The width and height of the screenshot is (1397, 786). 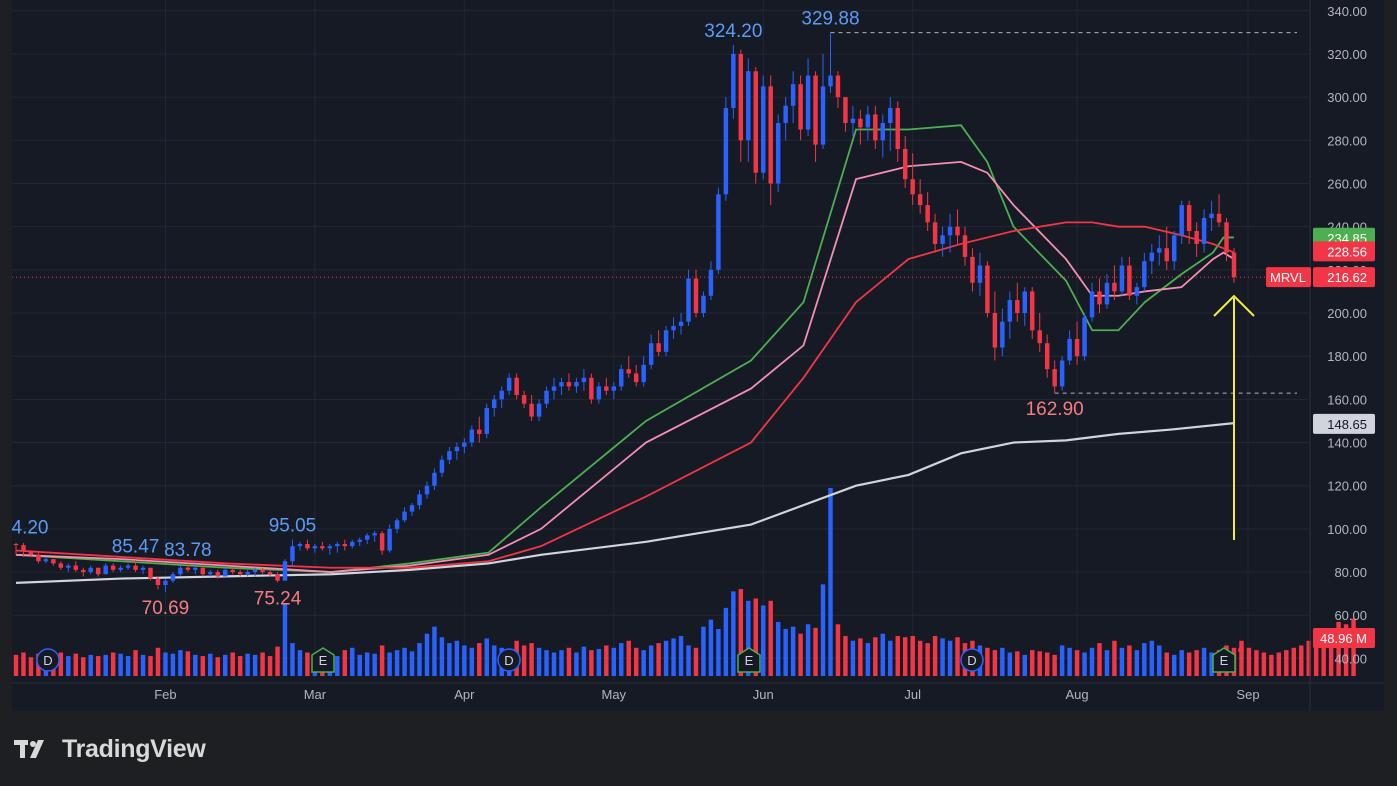 I want to click on price-tag-label: 228.56, so click(x=1347, y=251).